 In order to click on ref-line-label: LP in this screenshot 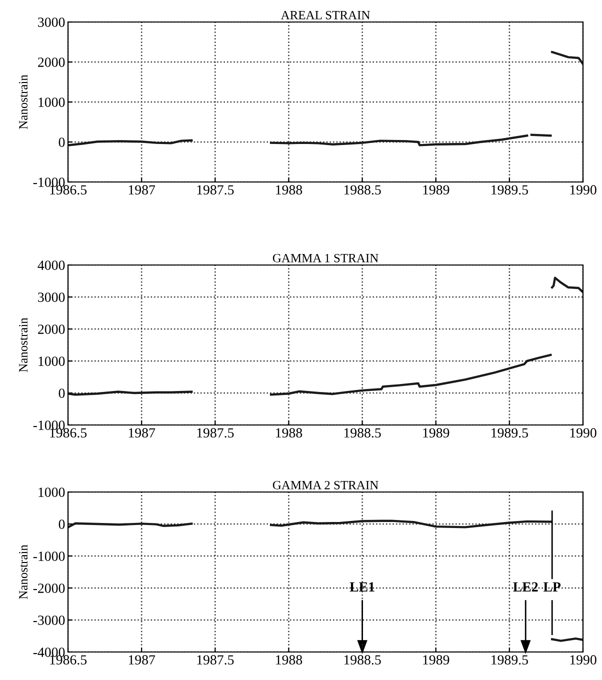, I will do `click(552, 587)`.